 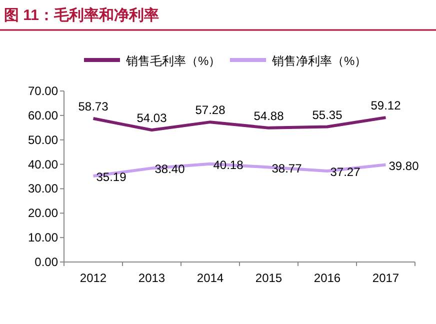 What do you see at coordinates (46, 262) in the screenshot?
I see `y-tick-label: 0.00` at bounding box center [46, 262].